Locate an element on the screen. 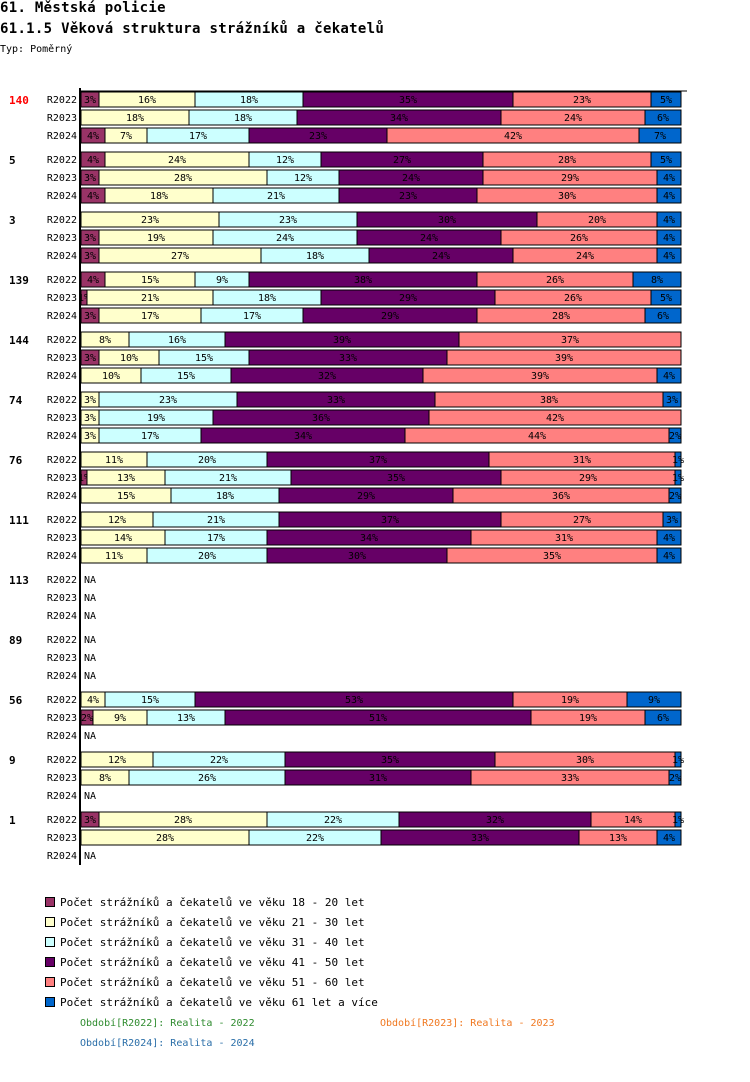  group-label: 74 is located at coordinates (16, 400).